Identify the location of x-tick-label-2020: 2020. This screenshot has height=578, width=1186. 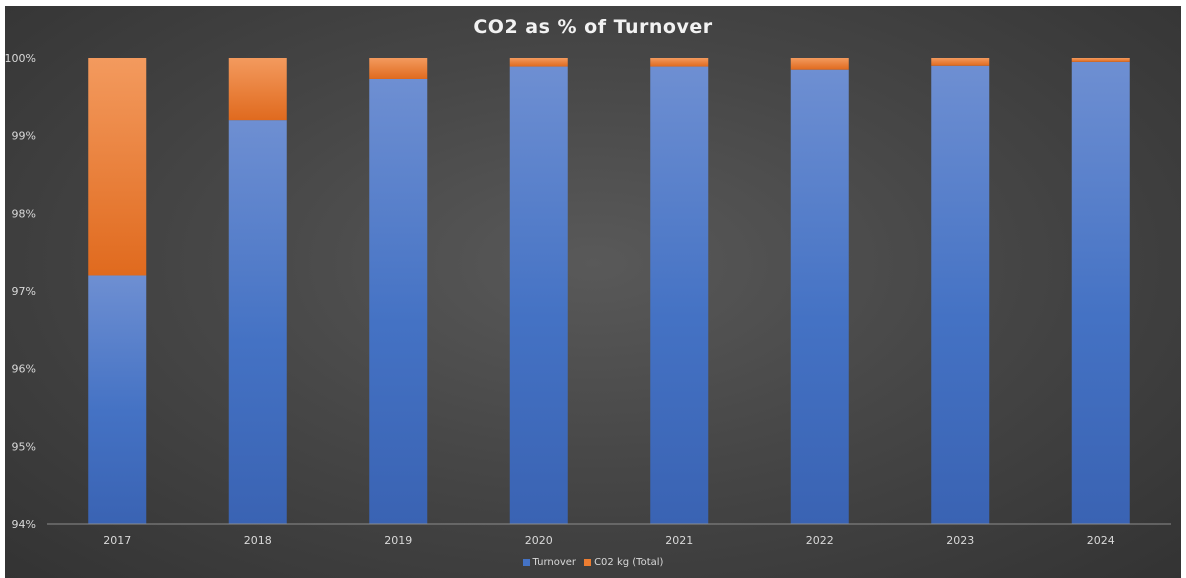
(539, 540).